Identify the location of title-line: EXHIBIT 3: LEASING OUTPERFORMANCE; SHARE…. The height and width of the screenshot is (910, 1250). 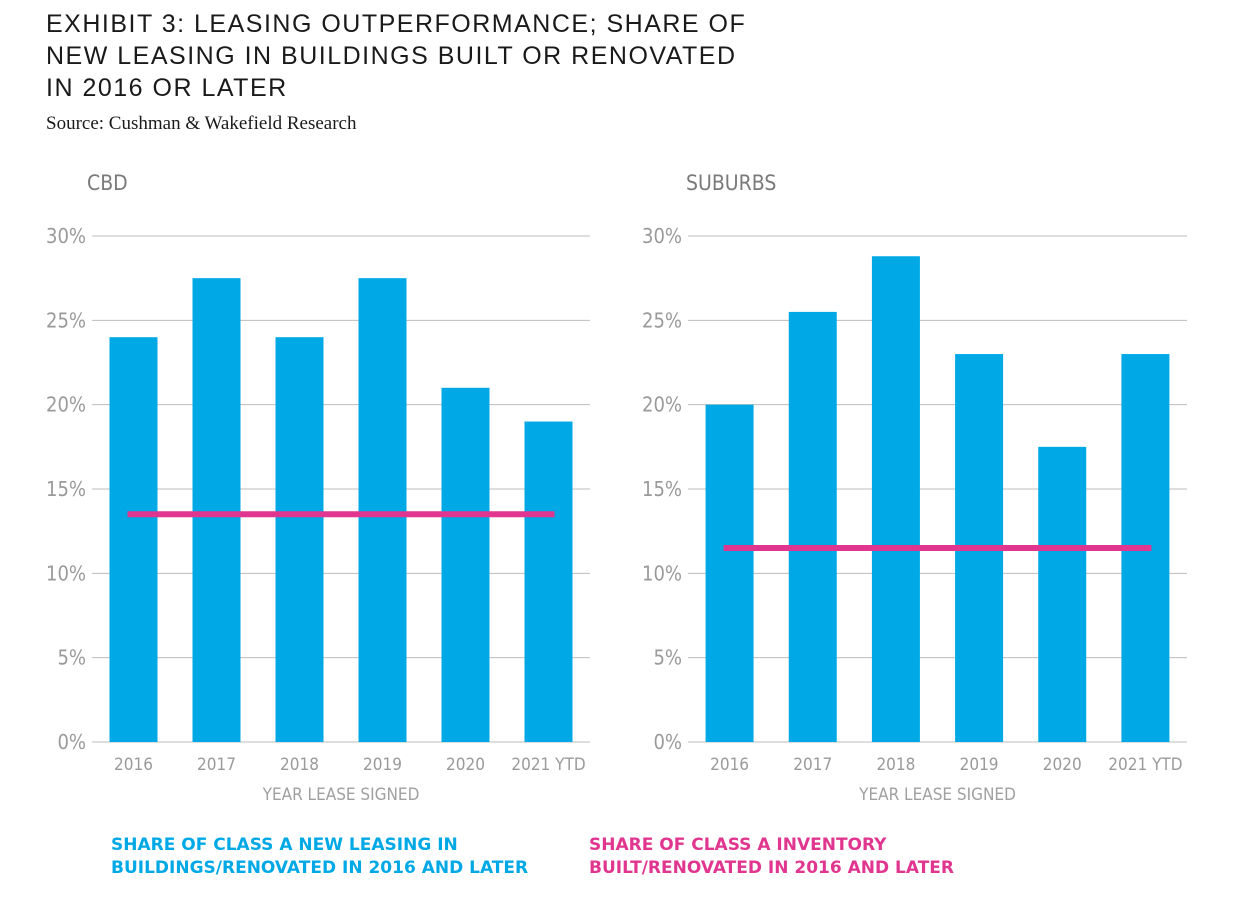
(396, 24).